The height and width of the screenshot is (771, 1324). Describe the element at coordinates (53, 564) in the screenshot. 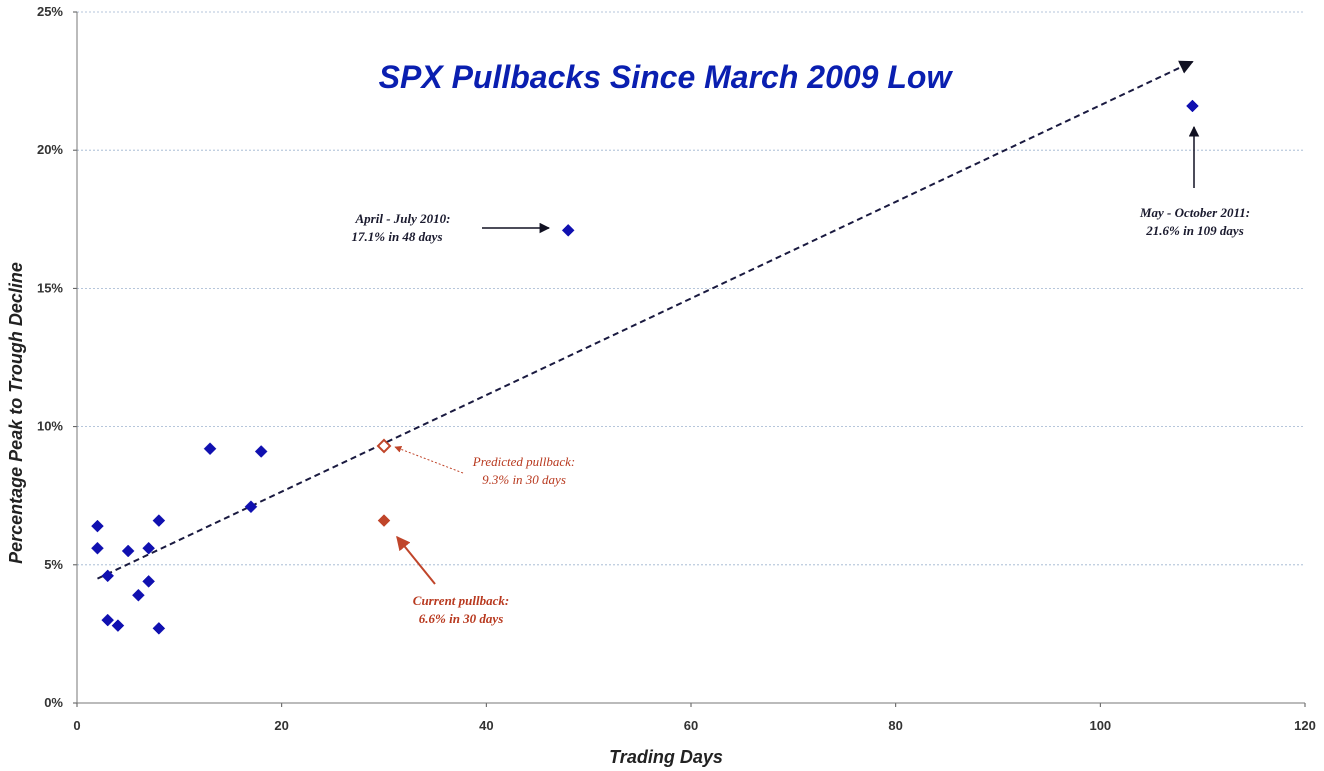

I see `y-tick-label: 5%` at that location.